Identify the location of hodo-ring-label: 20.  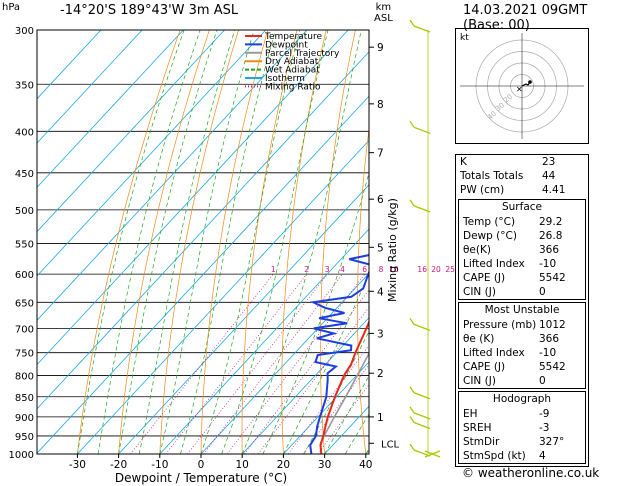
(508, 99).